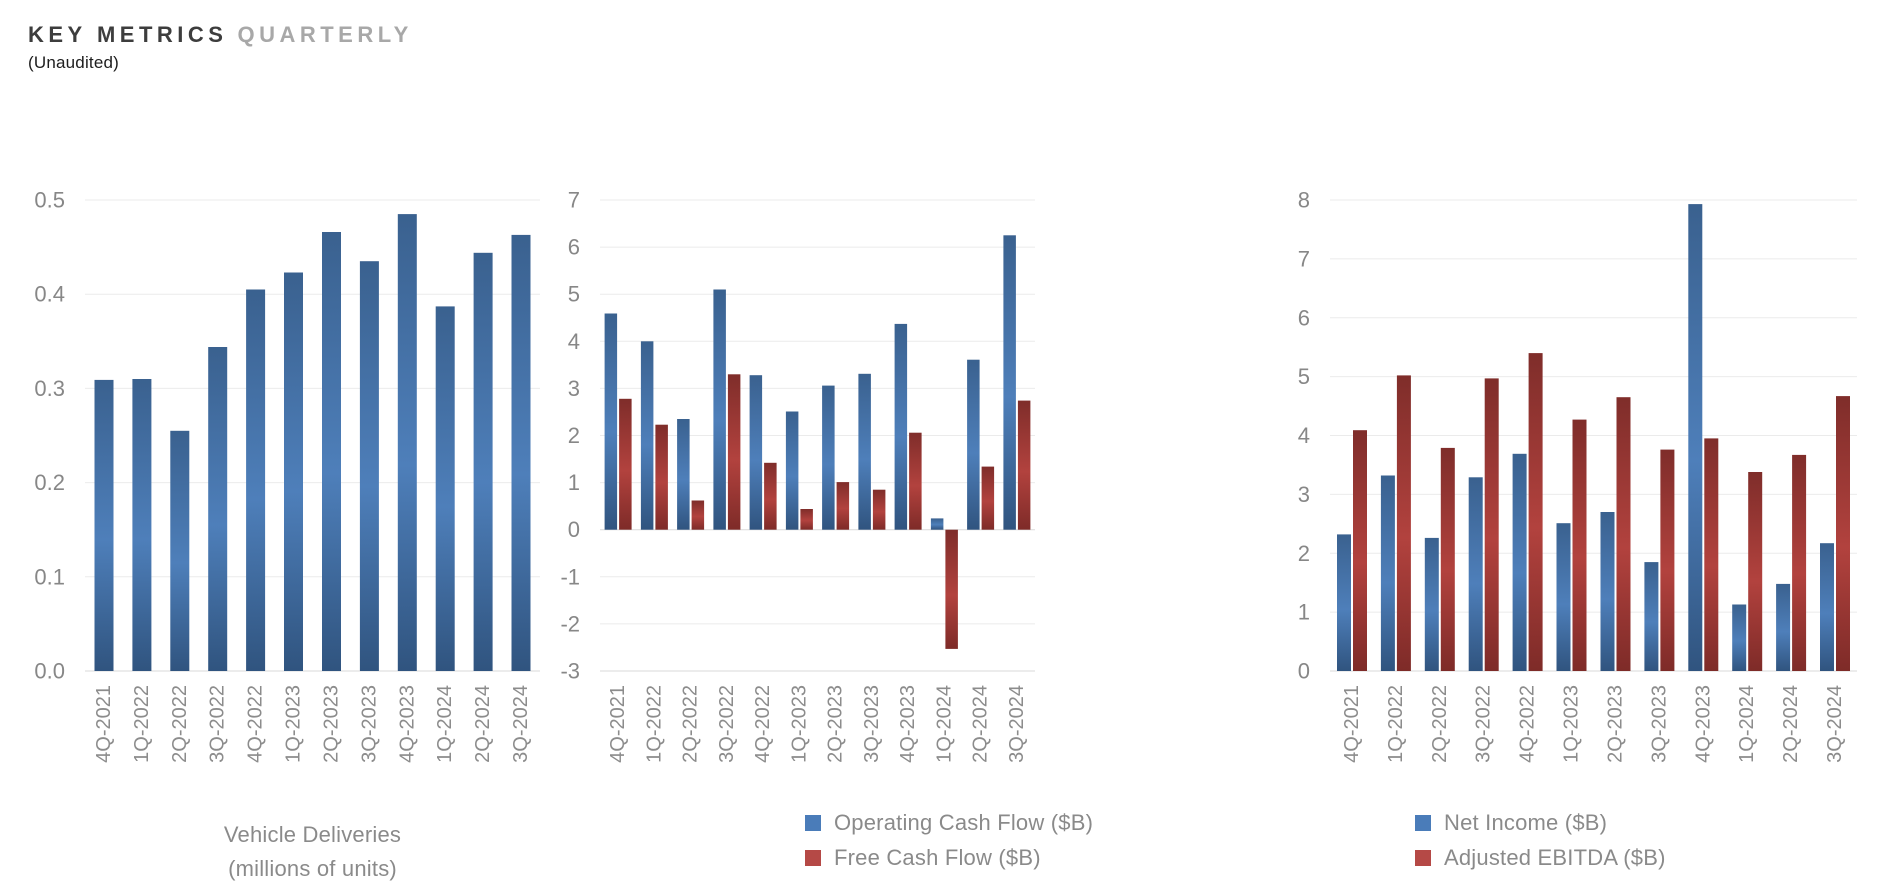 This screenshot has width=1897, height=886. I want to click on legend-label: Operating Cash Flow ($B), so click(964, 822).